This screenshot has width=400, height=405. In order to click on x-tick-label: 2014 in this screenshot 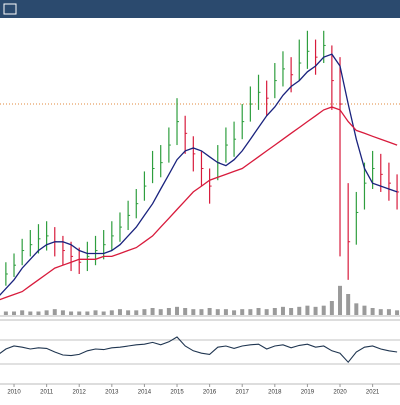, I will do `click(145, 393)`.